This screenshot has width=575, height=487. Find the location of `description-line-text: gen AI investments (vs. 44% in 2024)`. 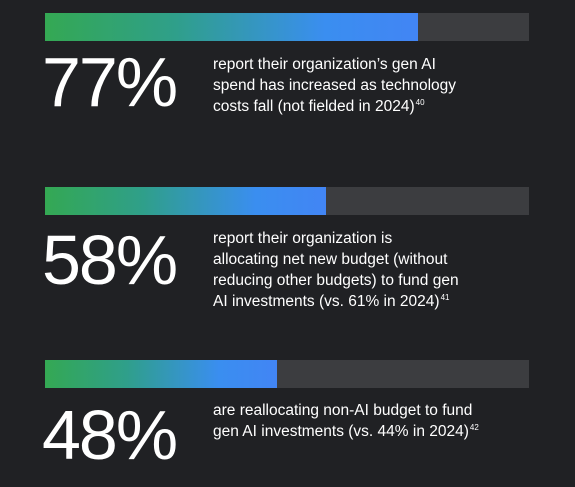

description-line-text: gen AI investments (vs. 44% in 2024) is located at coordinates (341, 431).